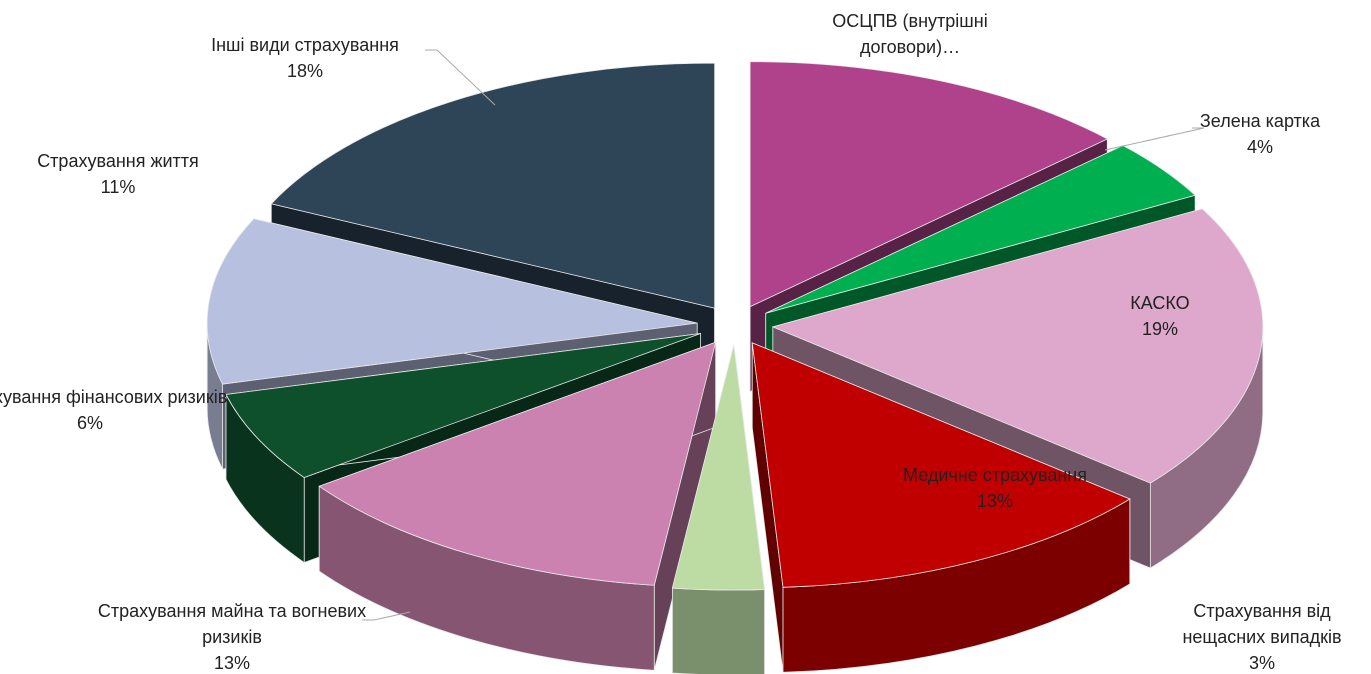 Image resolution: width=1371 pixels, height=674 pixels. Describe the element at coordinates (995, 475) in the screenshot. I see `category-name: Медичне страхування` at that location.